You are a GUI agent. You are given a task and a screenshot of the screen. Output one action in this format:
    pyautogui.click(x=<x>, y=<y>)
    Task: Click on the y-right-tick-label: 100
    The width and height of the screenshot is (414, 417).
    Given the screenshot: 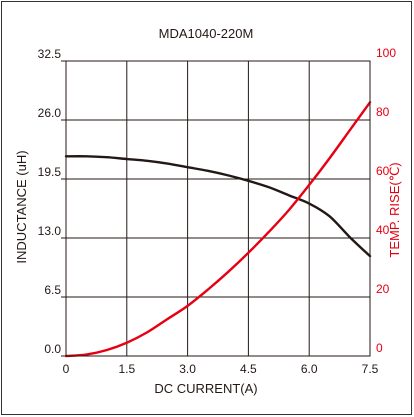 What is the action you would take?
    pyautogui.click(x=386, y=53)
    